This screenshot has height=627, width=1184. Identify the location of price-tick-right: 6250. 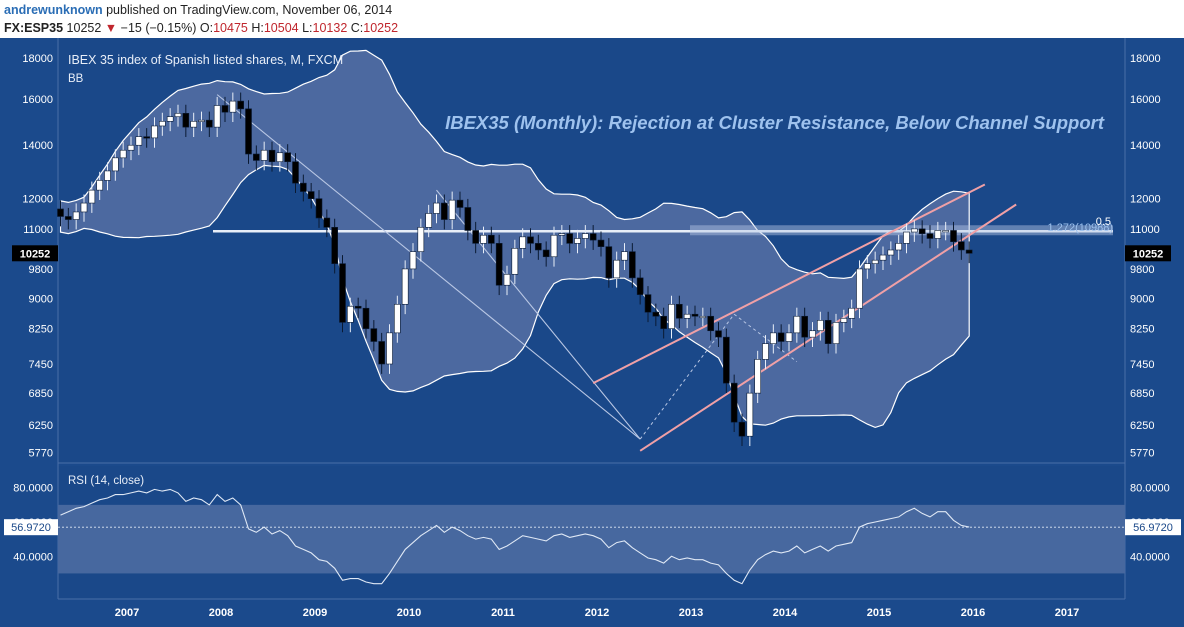
(1142, 426).